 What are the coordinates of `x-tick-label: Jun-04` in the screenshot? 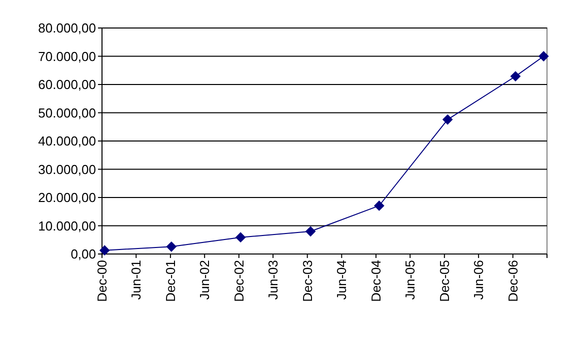 It's located at (342, 280).